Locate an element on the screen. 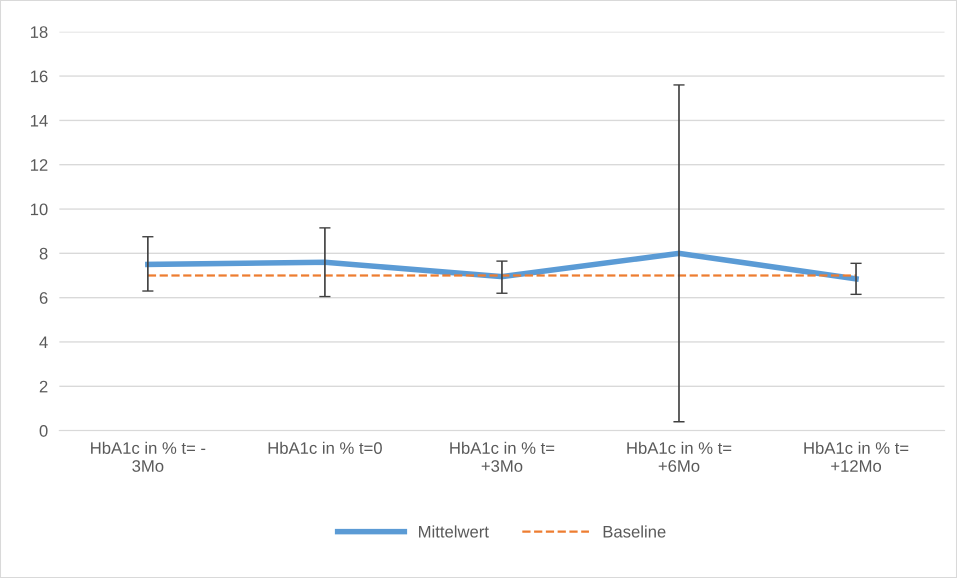 This screenshot has width=957, height=578. x-tick-label: HbA1c in % t= +12Mo is located at coordinates (856, 457).